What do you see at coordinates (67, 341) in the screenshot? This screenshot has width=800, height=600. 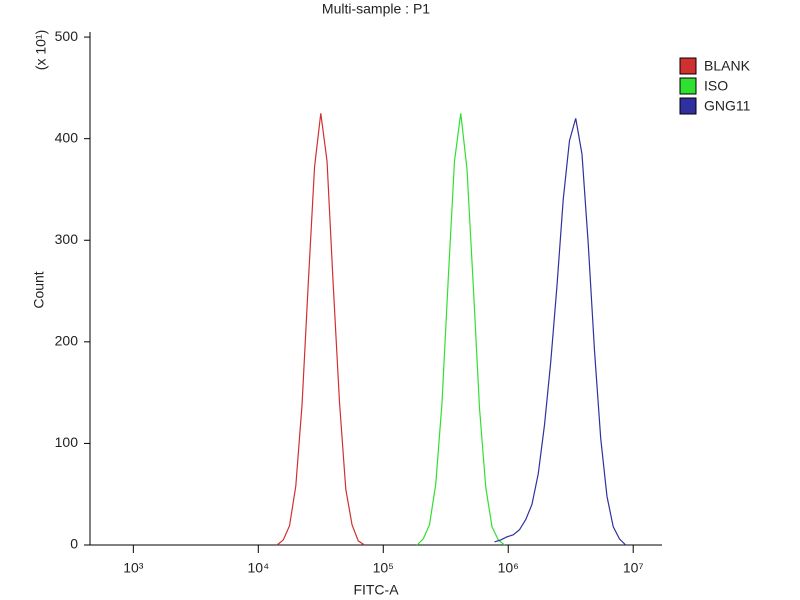 I see `y-tick-label: 200` at bounding box center [67, 341].